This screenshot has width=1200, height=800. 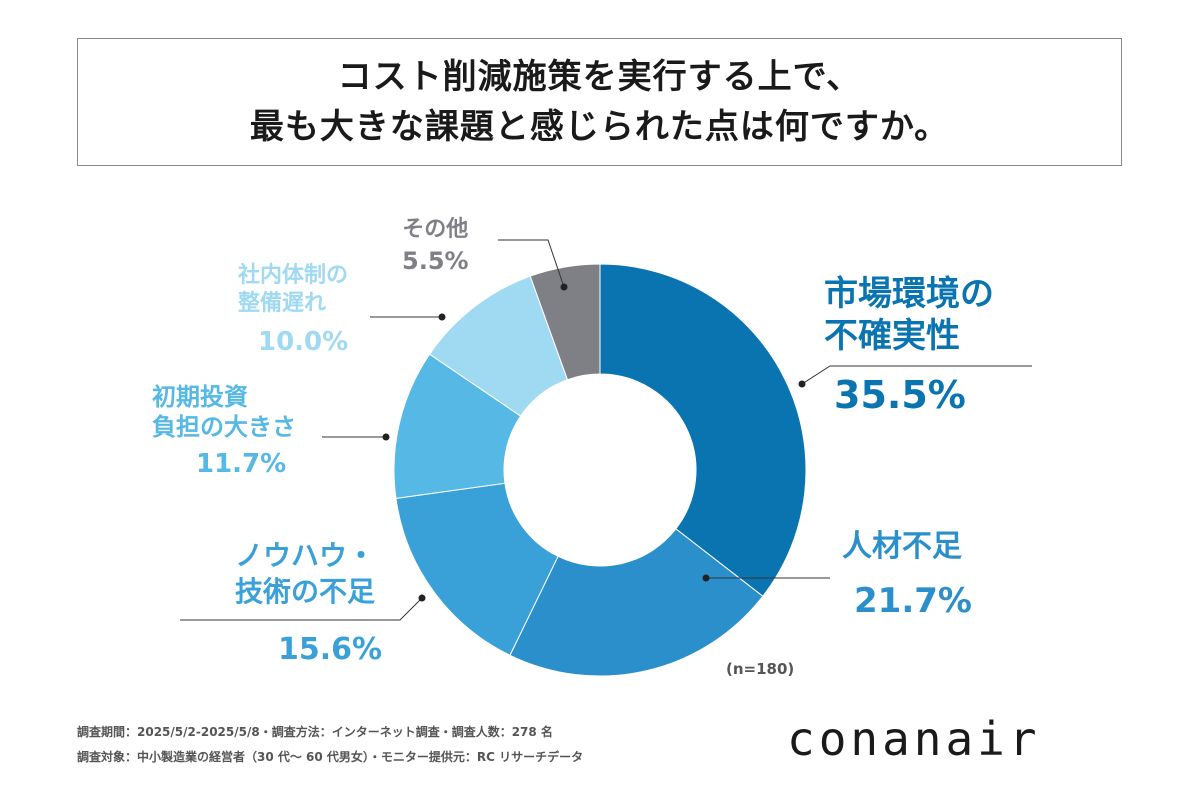 What do you see at coordinates (599, 127) in the screenshot?
I see `title-line-2: 最も大きな課題と感じられた点は何ですか。` at bounding box center [599, 127].